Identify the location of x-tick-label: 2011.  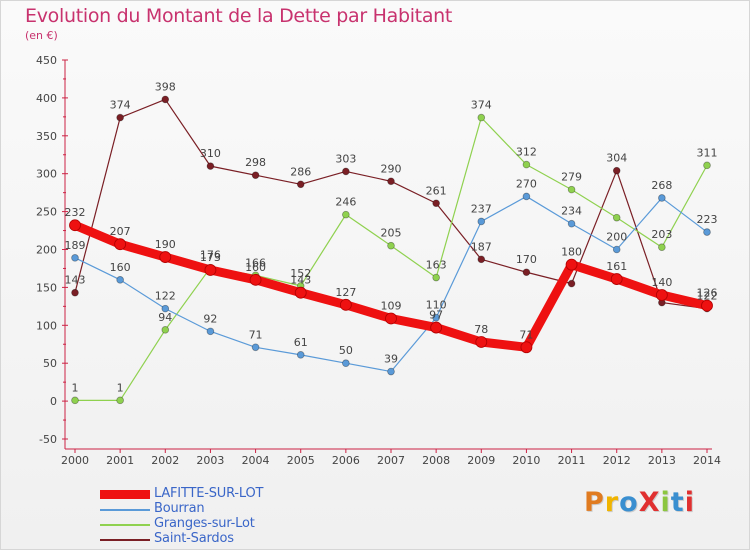
(572, 460).